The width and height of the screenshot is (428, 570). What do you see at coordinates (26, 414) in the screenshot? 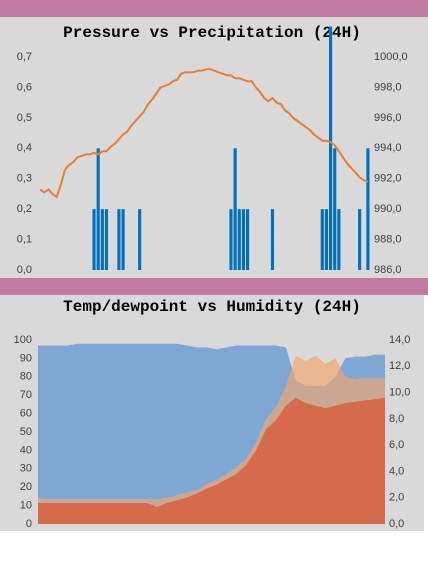
I see `y-tick-label: 60` at bounding box center [26, 414].